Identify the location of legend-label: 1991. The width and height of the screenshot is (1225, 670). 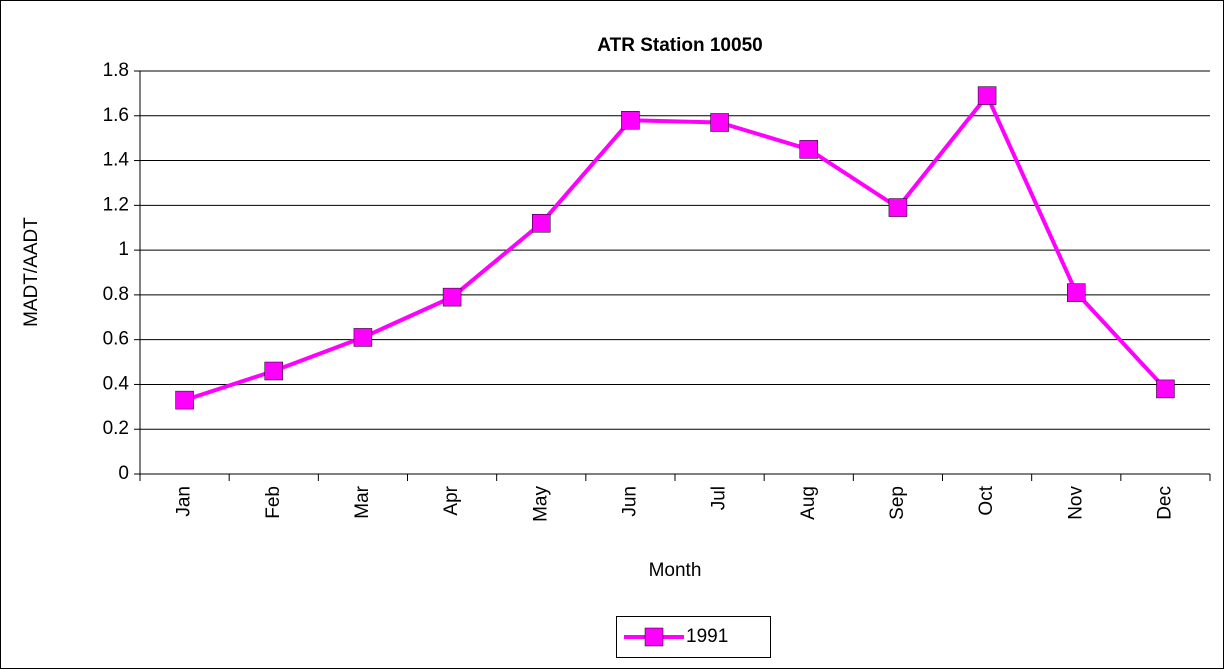
(707, 636).